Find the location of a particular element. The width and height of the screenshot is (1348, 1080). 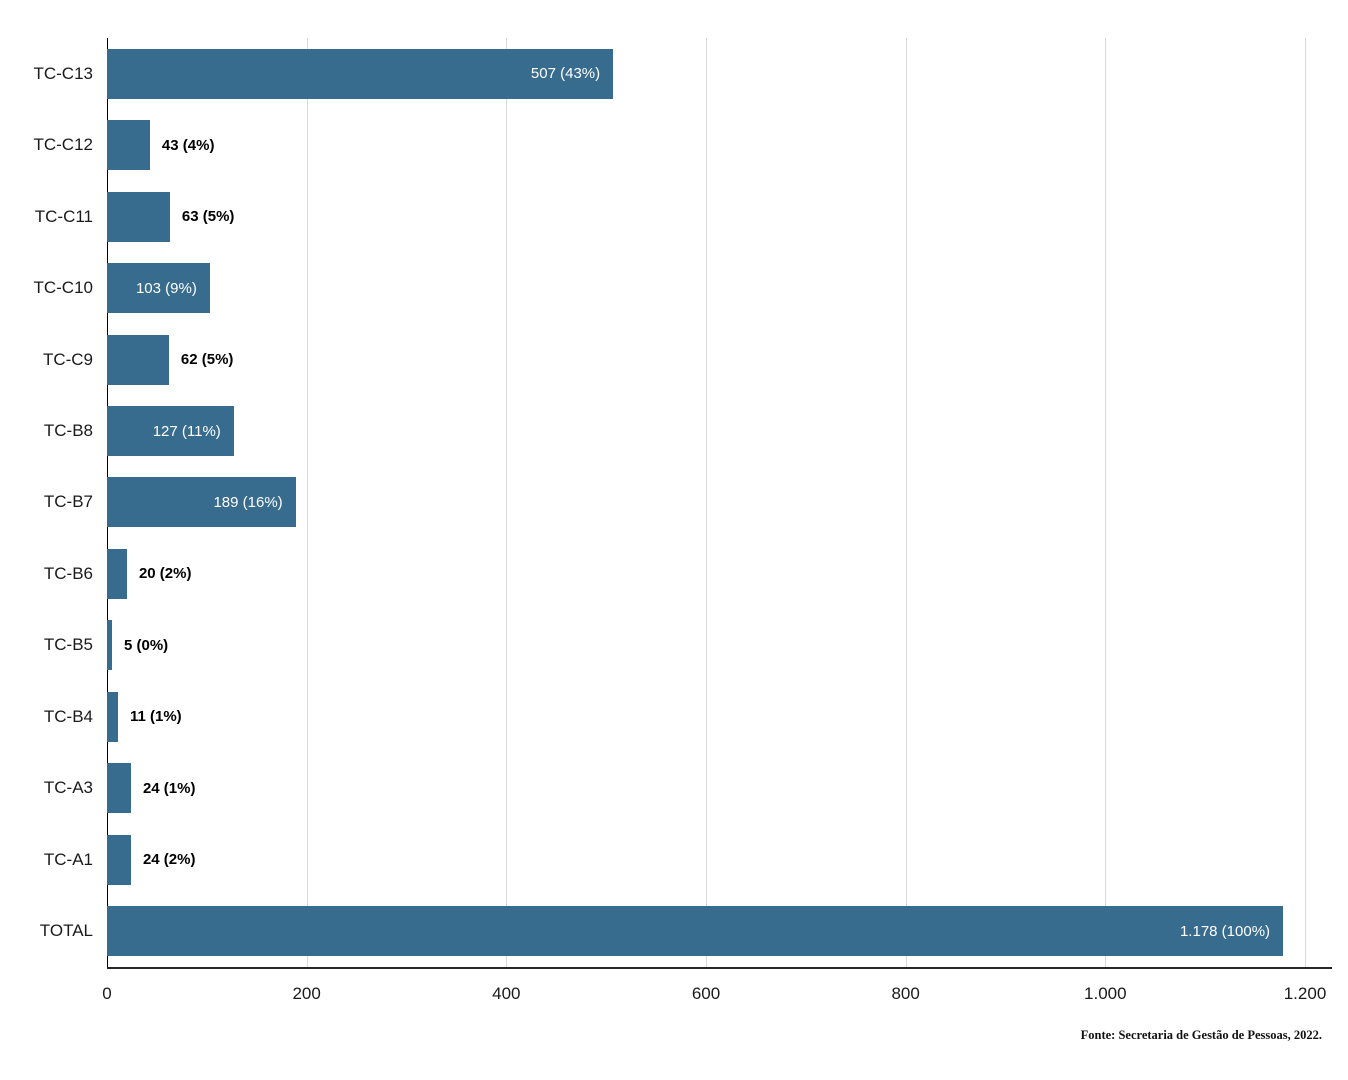

x-tick-label: 1.200 is located at coordinates (1305, 993).